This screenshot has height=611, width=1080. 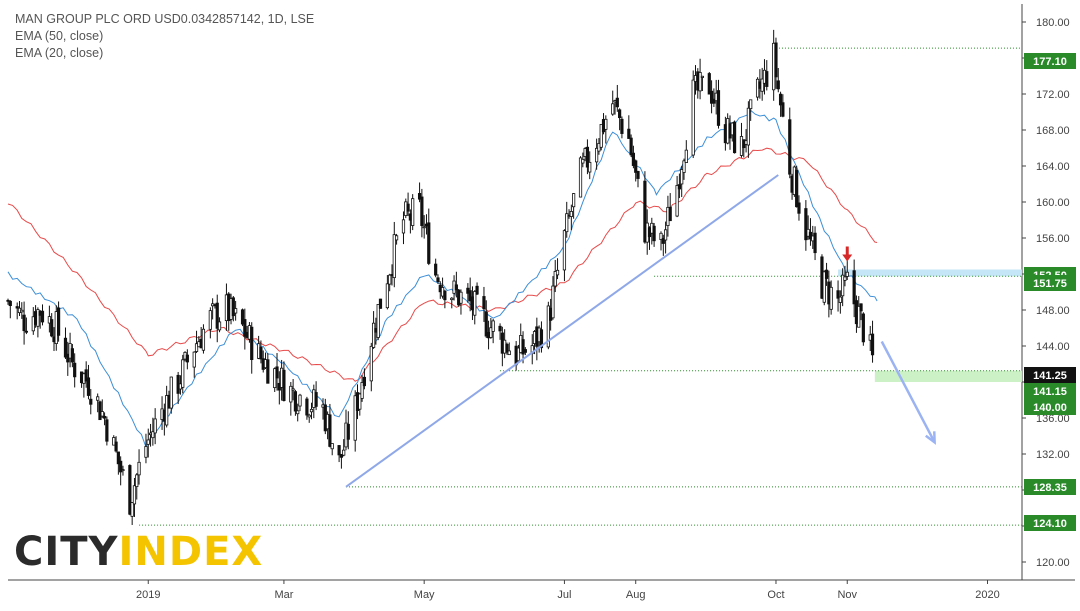 I want to click on price-tag-140-00: 140.00, so click(x=1050, y=407).